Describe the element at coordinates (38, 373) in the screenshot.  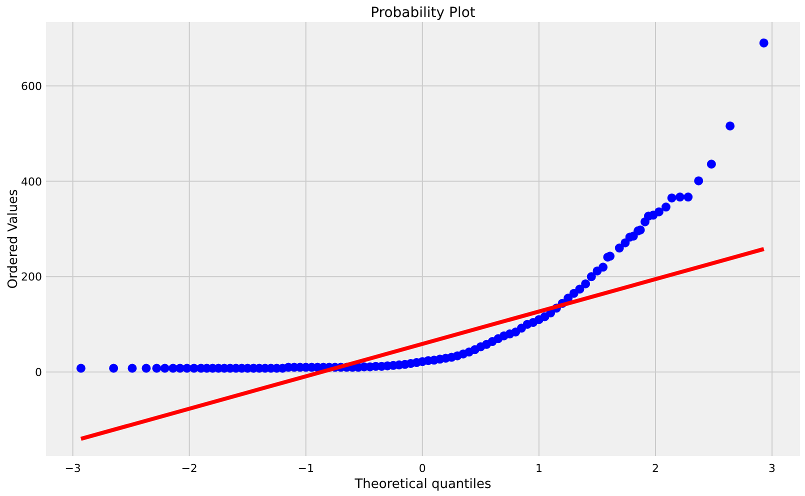
I see `y-tick-label: 0` at that location.